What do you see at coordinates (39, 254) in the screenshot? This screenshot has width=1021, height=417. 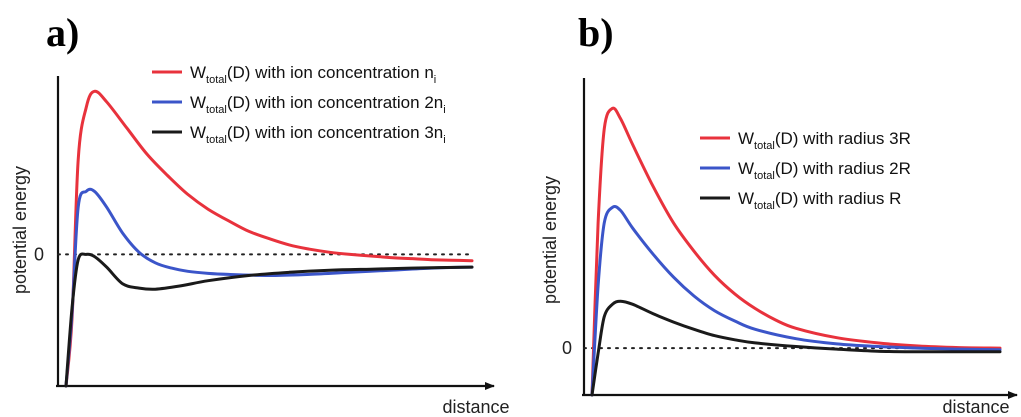 I see `panel-a-zero-tick-label: 0` at bounding box center [39, 254].